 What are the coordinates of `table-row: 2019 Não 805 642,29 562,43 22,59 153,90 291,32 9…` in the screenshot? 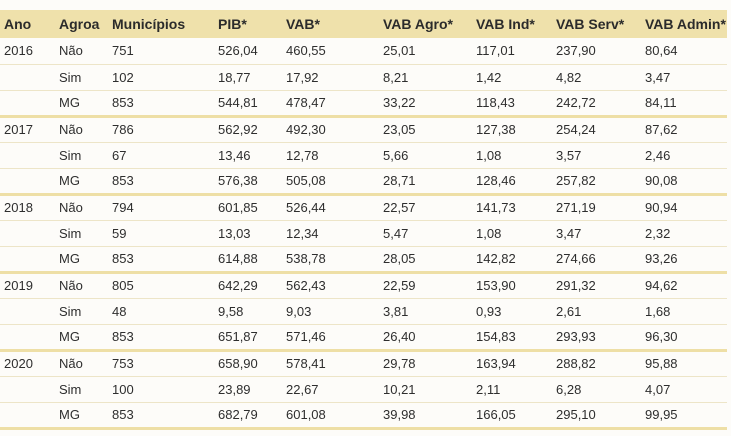 It's located at (363, 285).